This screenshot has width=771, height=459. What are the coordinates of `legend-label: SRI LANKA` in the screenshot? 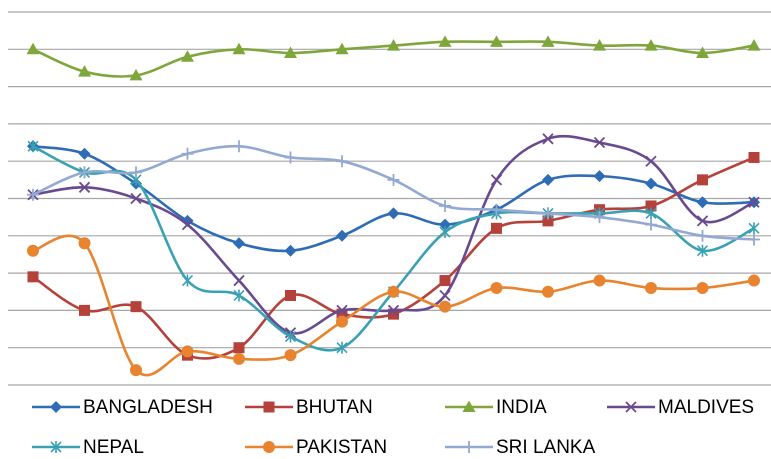 It's located at (546, 447).